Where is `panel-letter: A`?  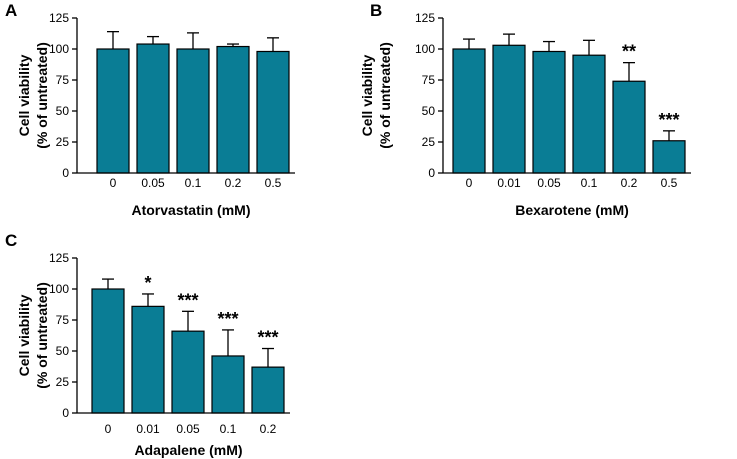
panel-letter: A is located at coordinates (11, 10).